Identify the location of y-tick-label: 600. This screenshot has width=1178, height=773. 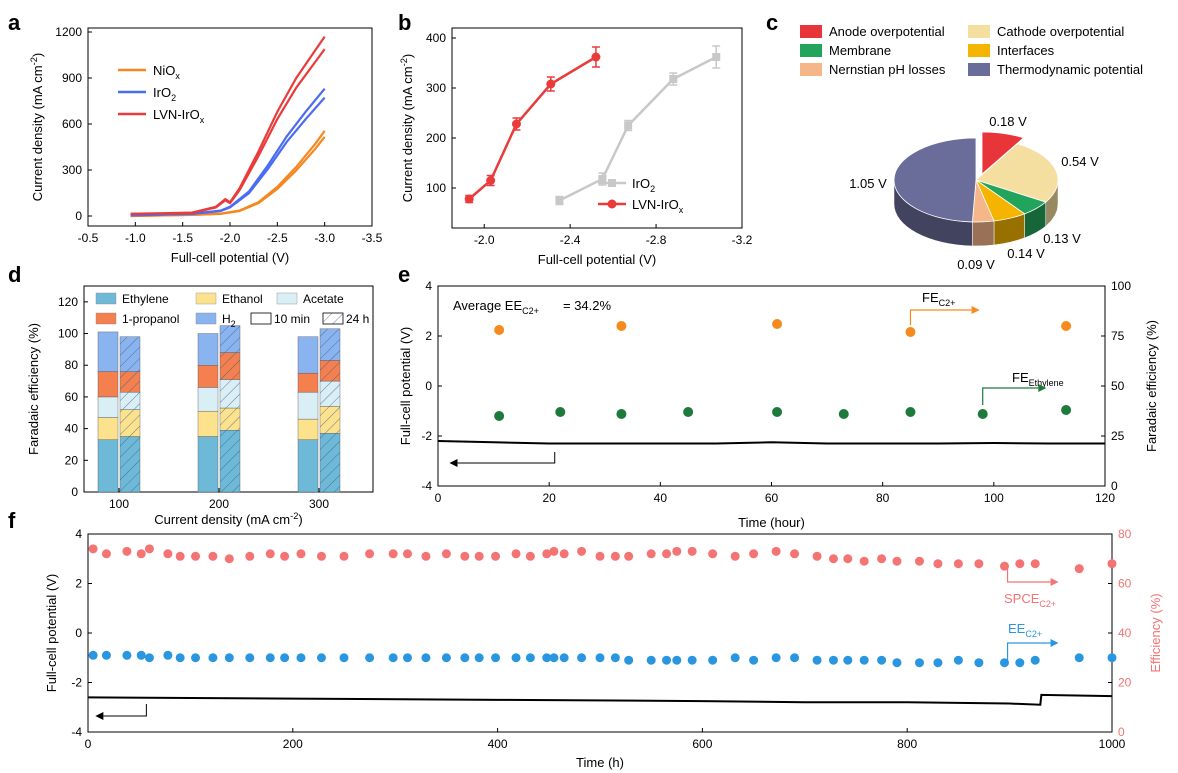
(72, 124).